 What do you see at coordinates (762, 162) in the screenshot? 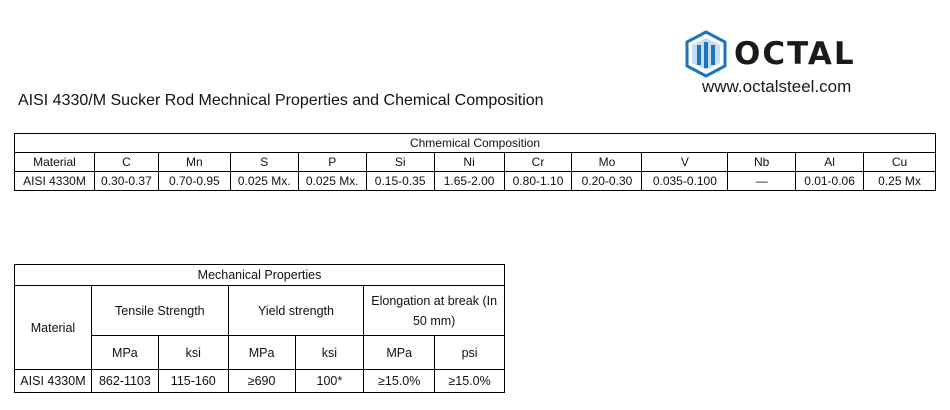
I see `column-header: Nb` at bounding box center [762, 162].